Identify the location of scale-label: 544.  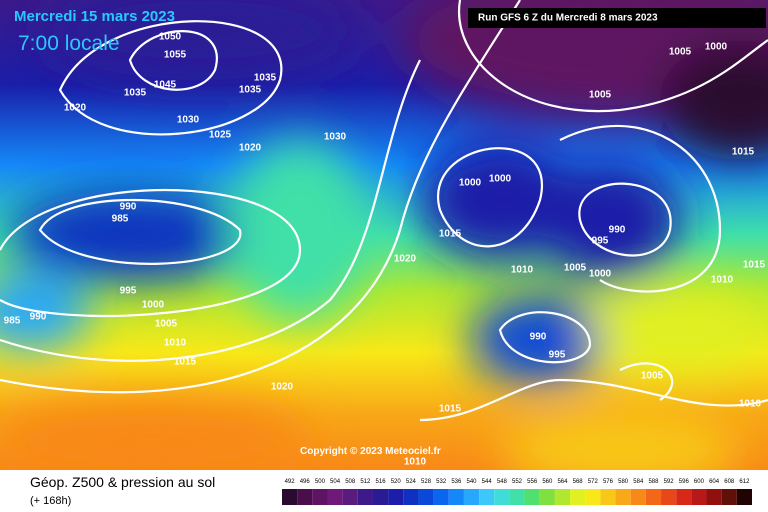
(487, 482).